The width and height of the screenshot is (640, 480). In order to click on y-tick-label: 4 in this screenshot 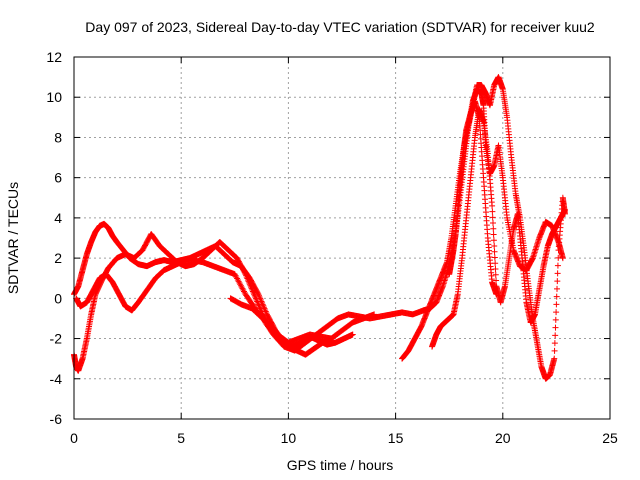, I will do `click(58, 218)`.